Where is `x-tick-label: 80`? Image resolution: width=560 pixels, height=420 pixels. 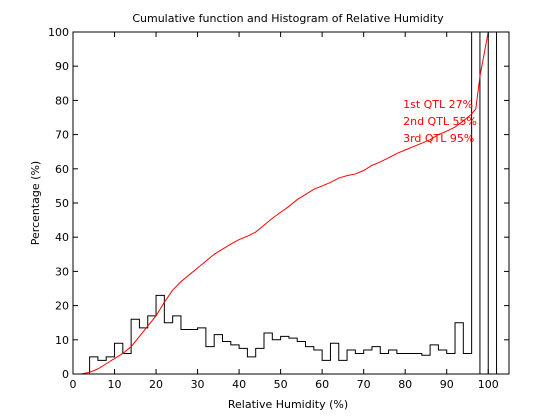 x-tick-label: 80 is located at coordinates (405, 384).